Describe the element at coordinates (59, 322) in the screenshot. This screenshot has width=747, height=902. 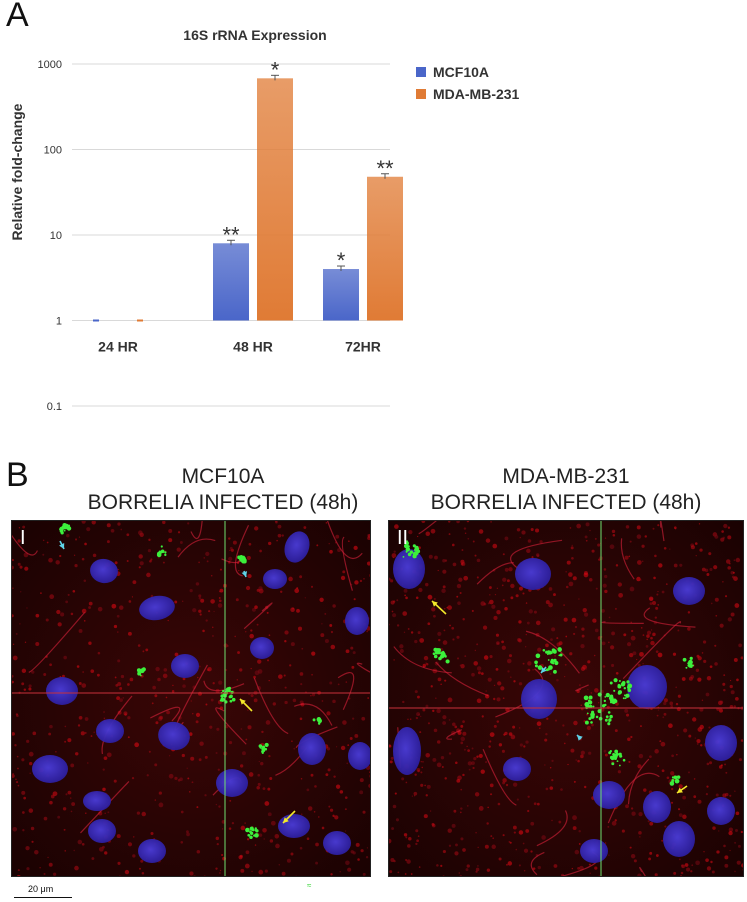
I see `y-tick-label: 1` at that location.